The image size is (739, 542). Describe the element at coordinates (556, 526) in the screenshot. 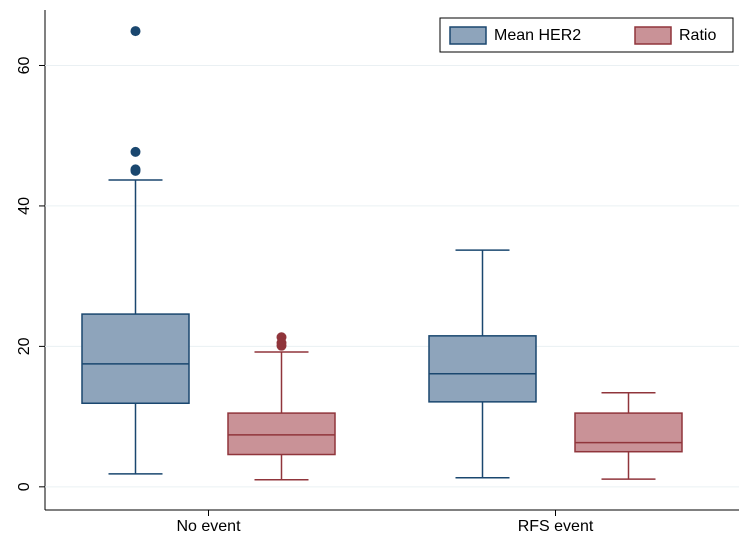

I see `x-tick-label: RFS event` at that location.